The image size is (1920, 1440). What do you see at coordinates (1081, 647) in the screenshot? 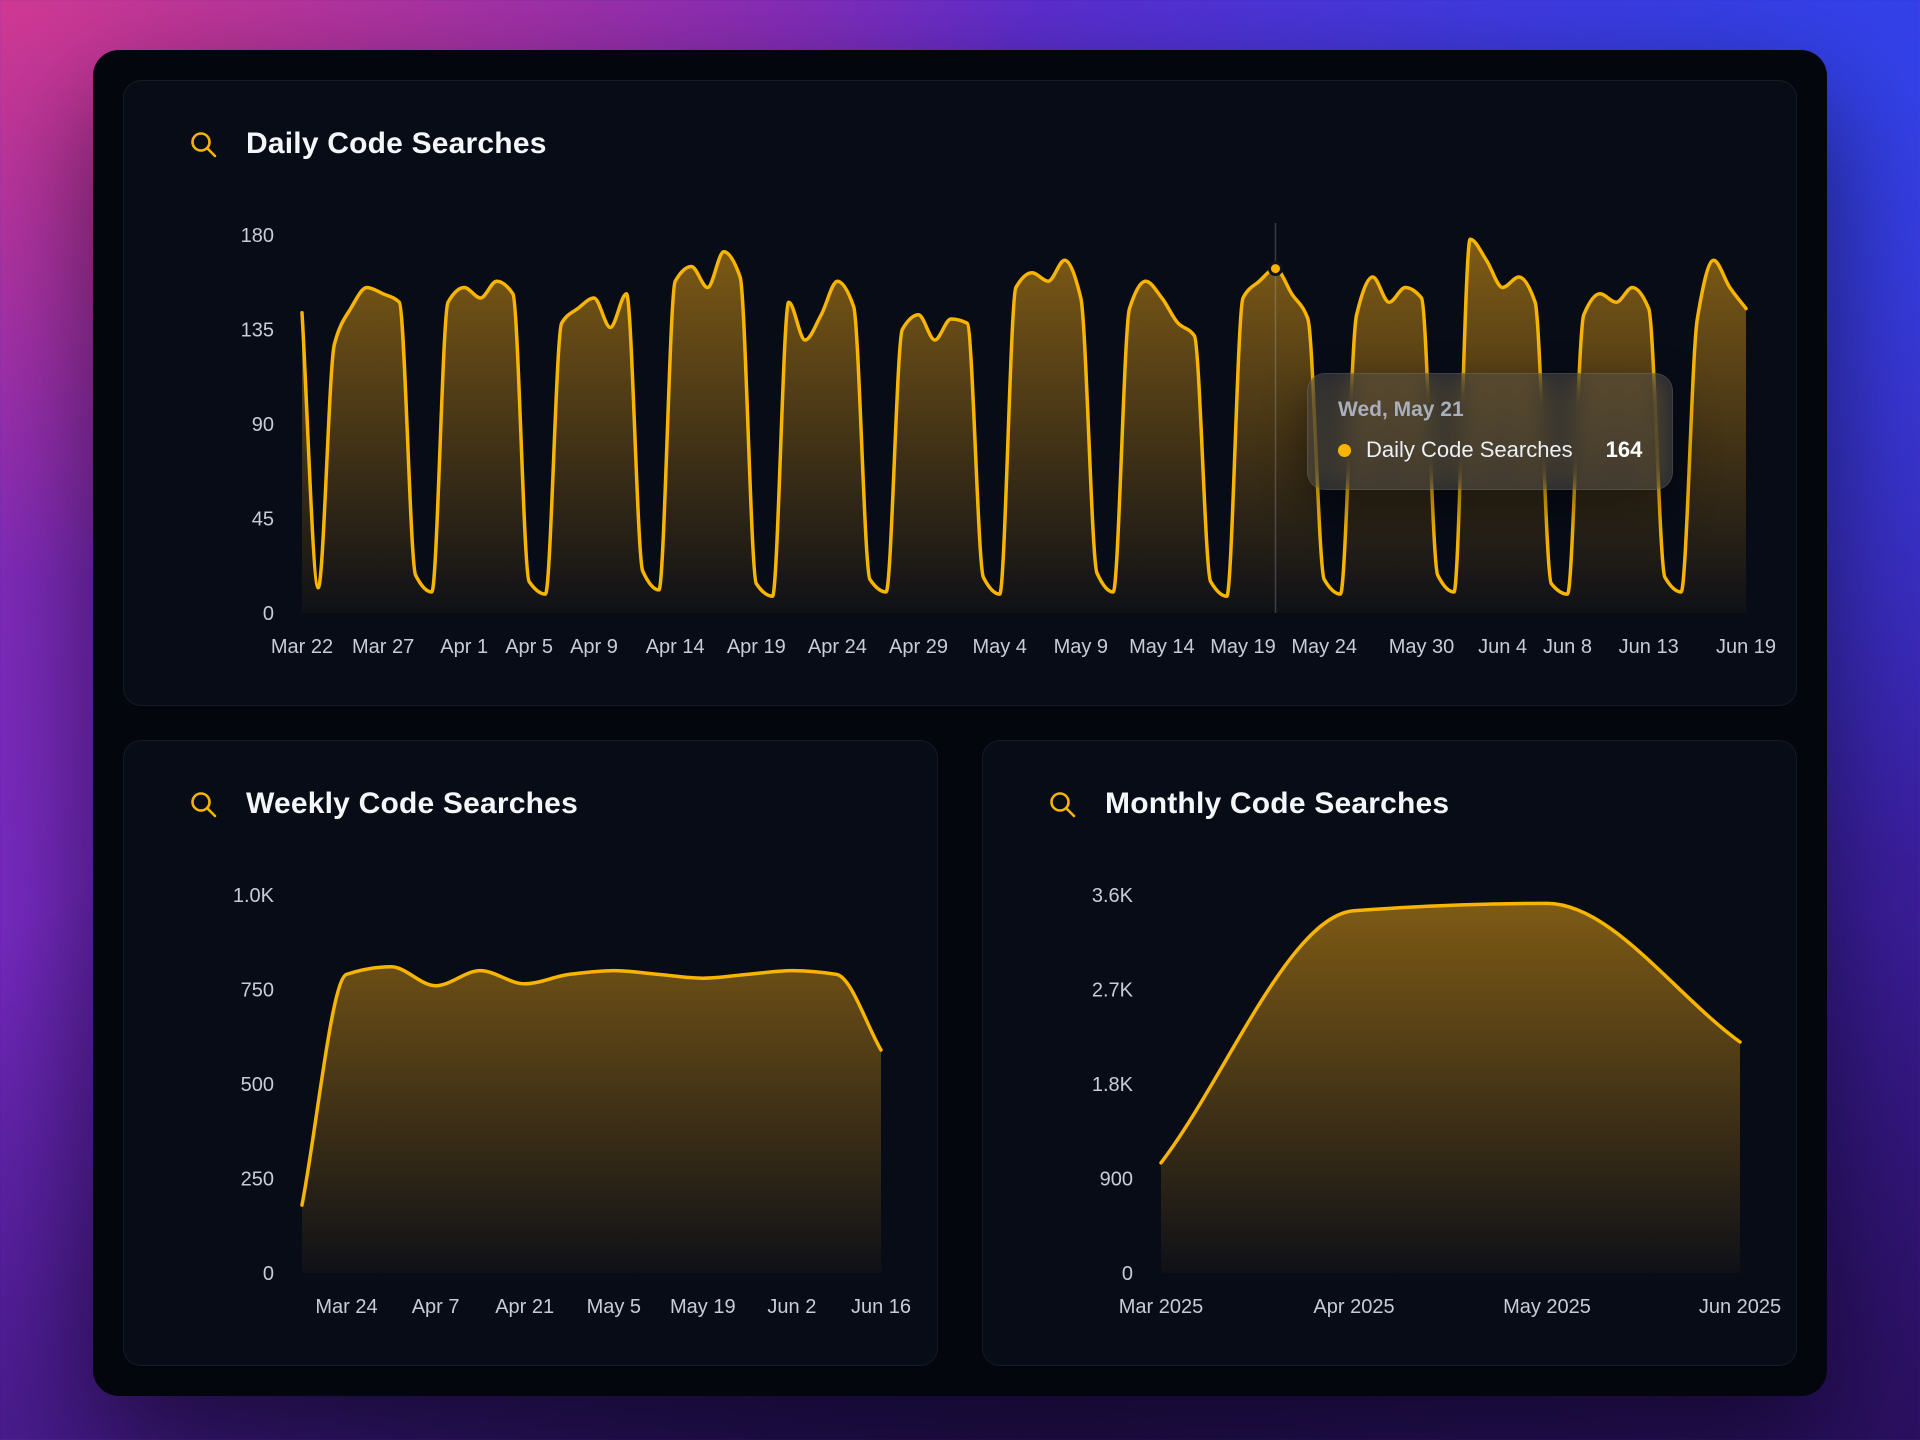
I see `x-axis-tick-label: May 9` at bounding box center [1081, 647].